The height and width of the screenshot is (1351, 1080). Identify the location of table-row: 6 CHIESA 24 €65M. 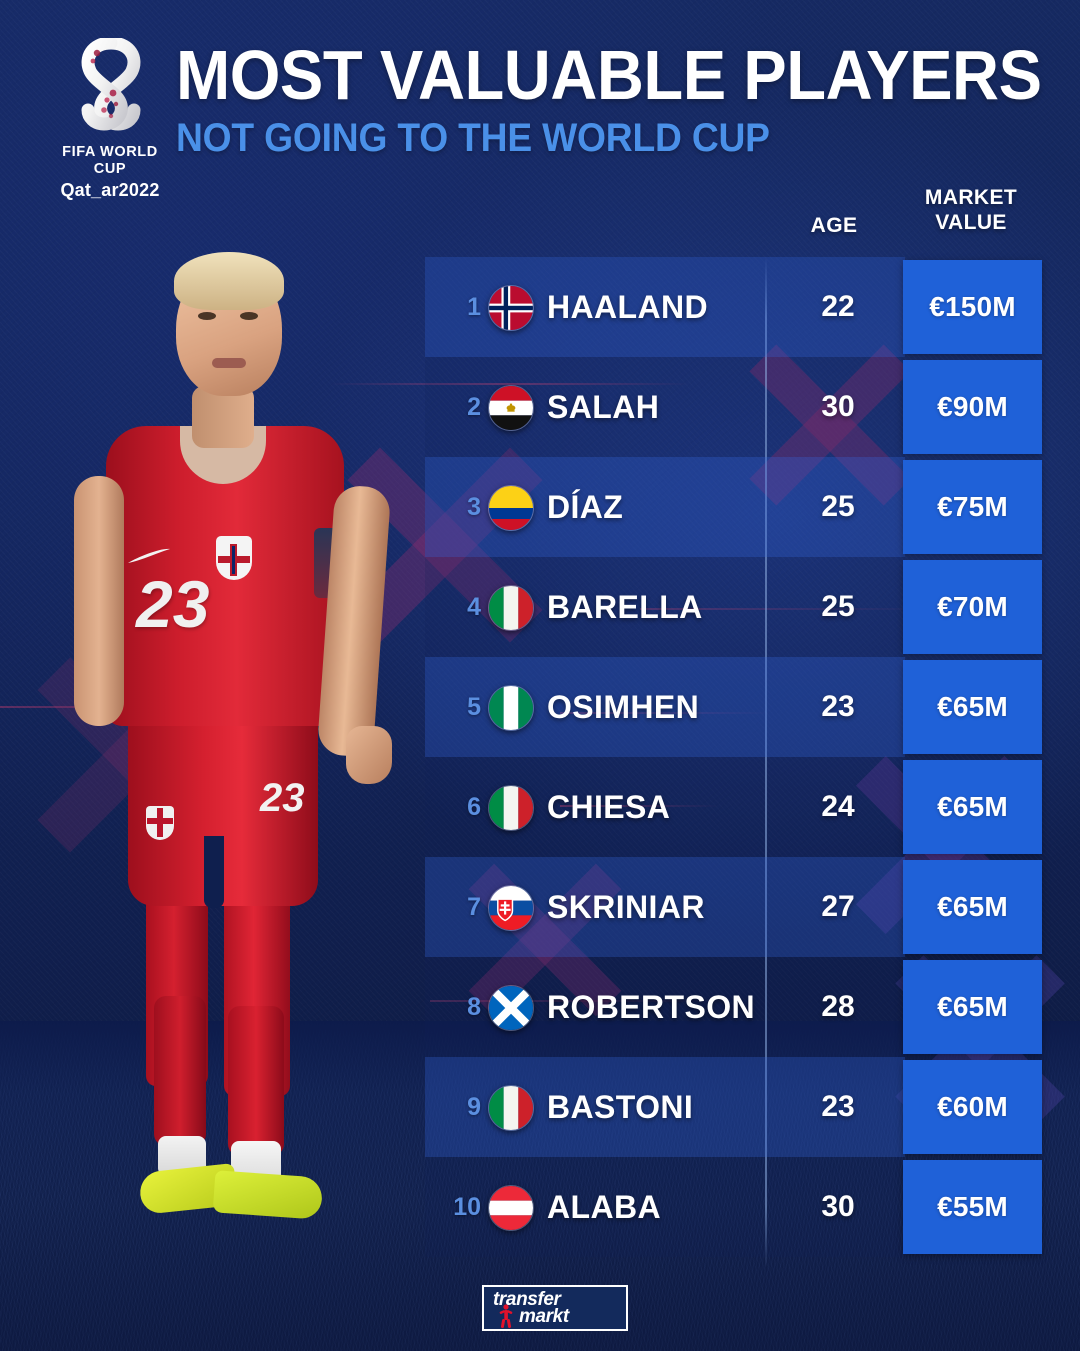
(733, 807).